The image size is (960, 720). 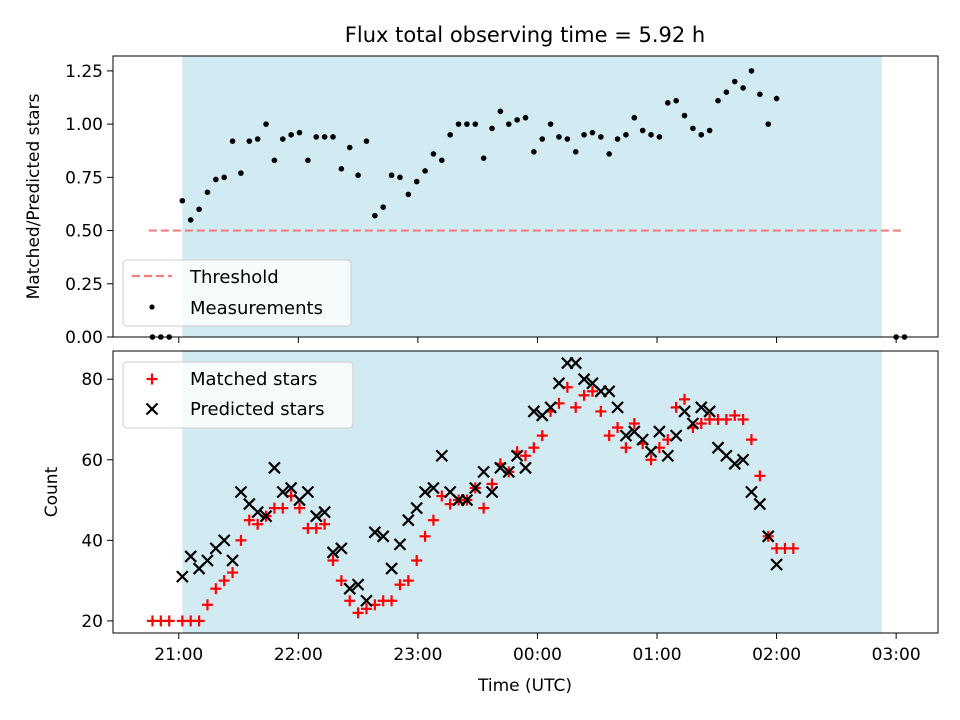 I want to click on y-tick-label: 0.50, so click(x=84, y=232).